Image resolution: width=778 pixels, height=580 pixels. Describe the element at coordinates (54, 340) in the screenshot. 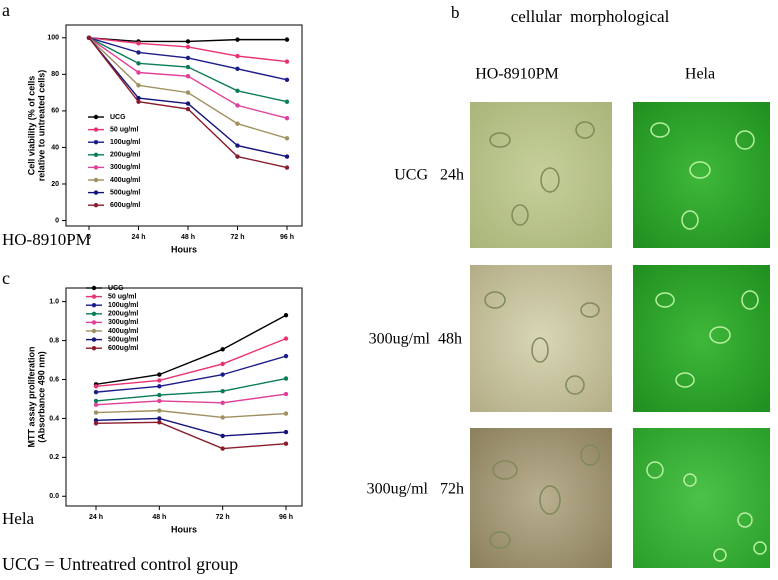

I see `y-tick-label: 0.8` at that location.